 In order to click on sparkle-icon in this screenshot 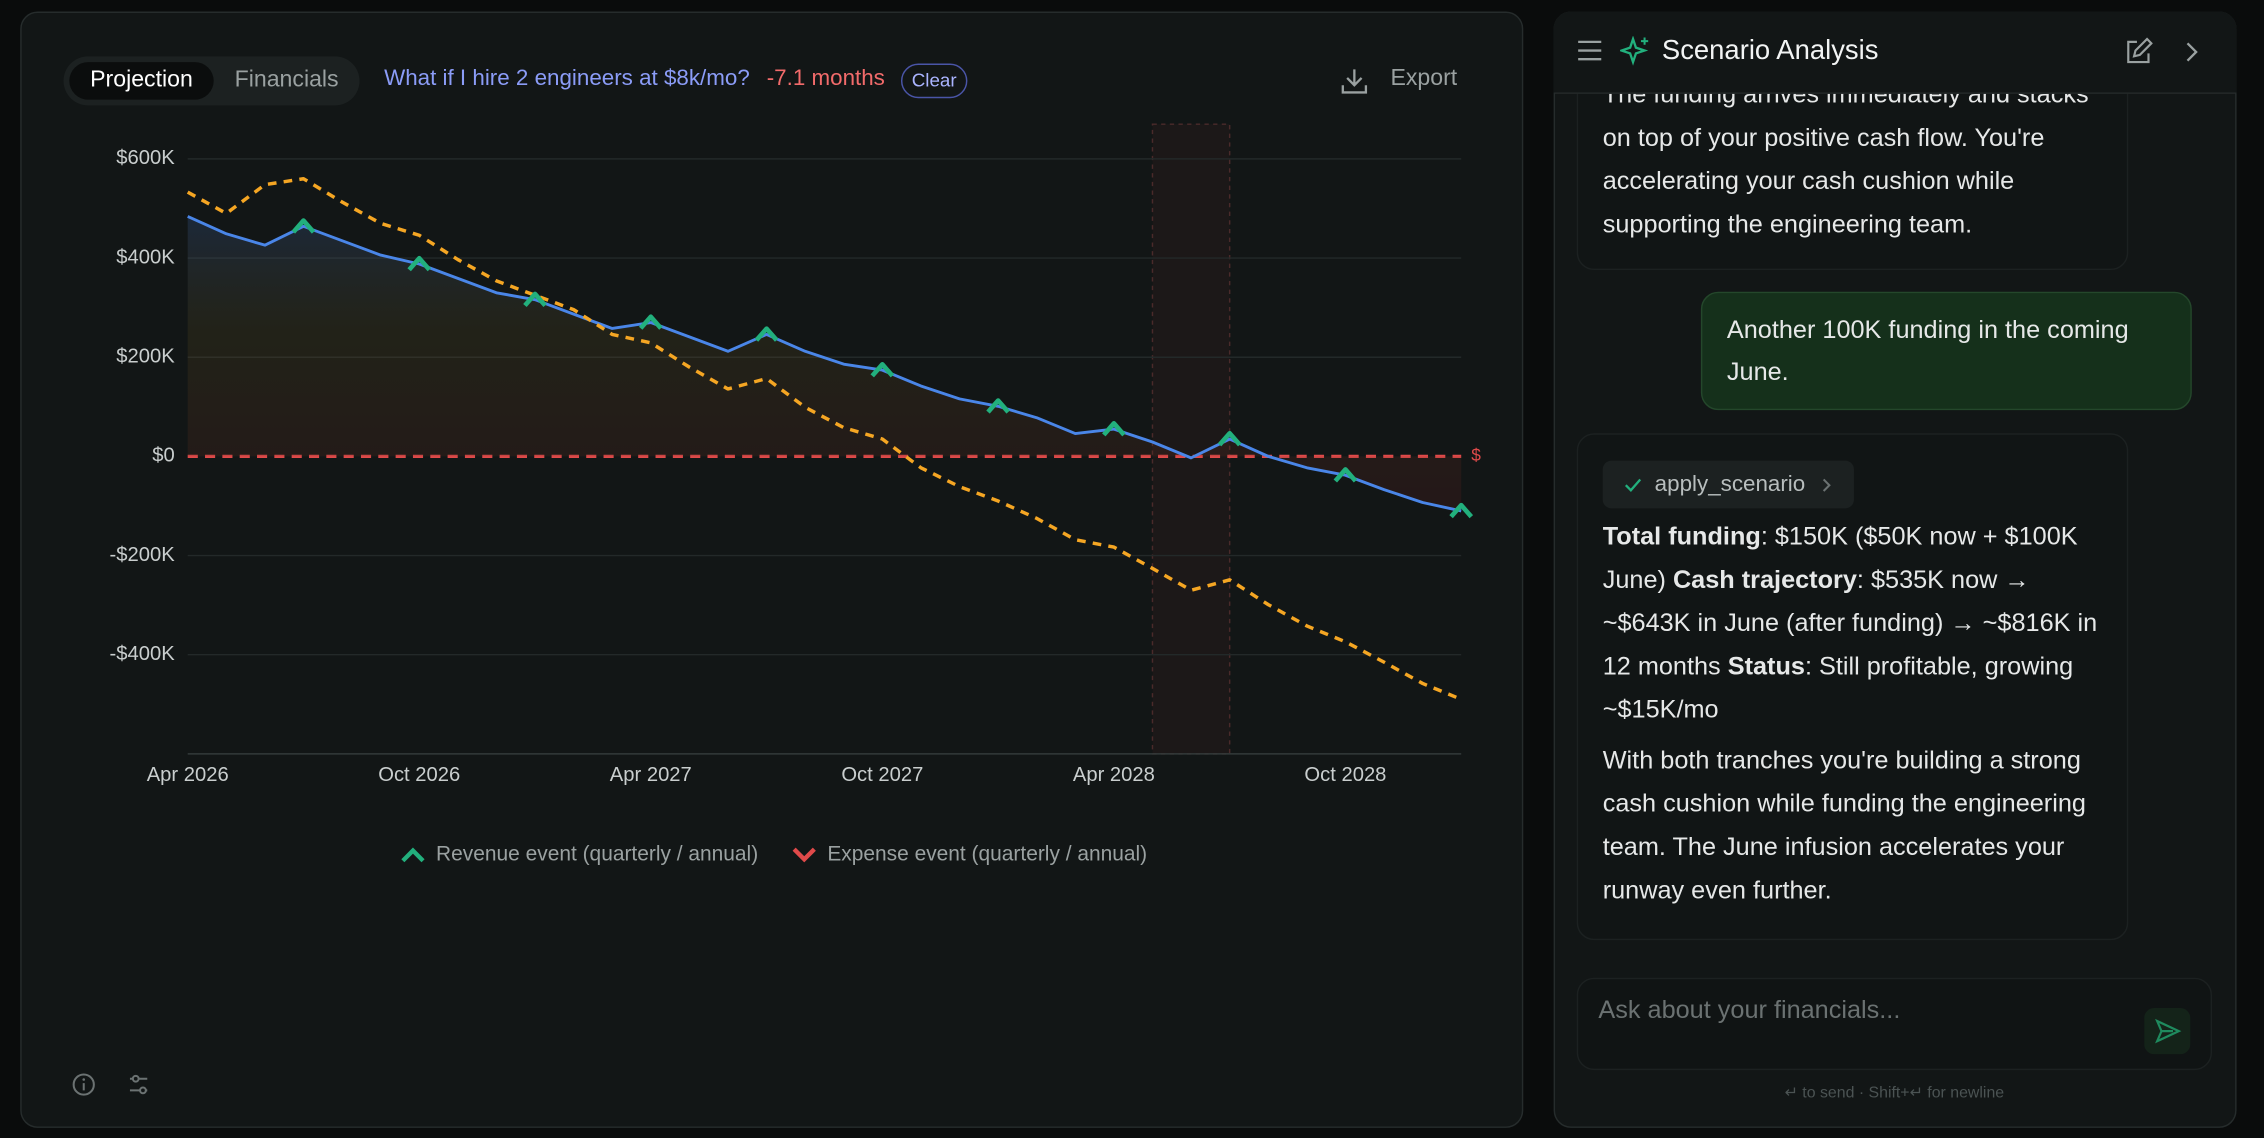, I will do `click(1634, 51)`.